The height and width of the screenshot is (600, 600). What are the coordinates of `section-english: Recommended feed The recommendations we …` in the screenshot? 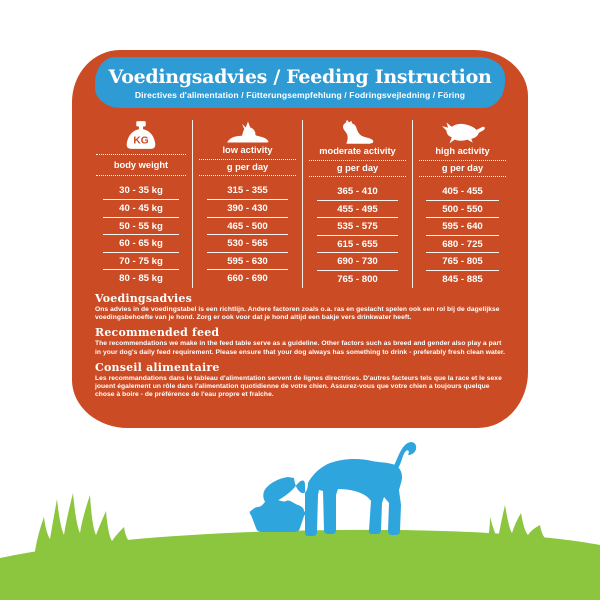 It's located at (301, 341).